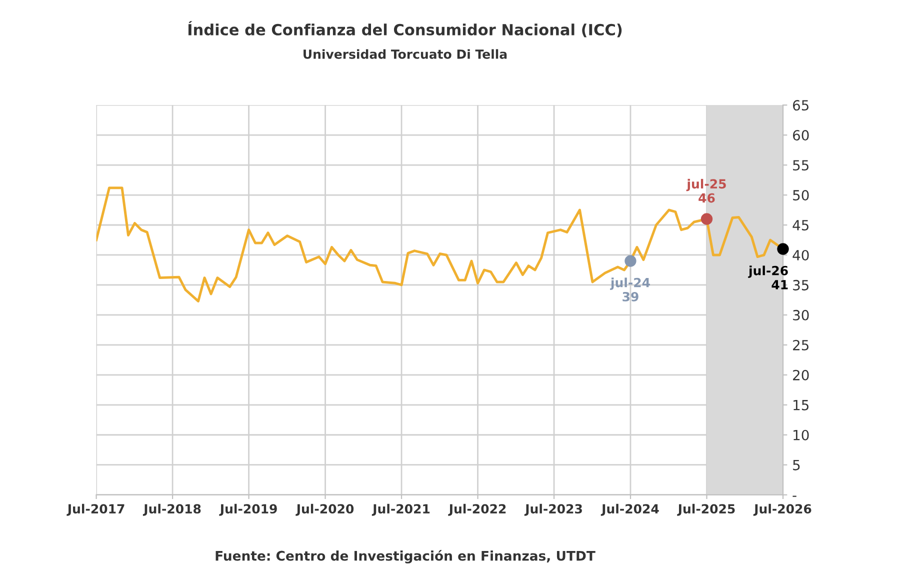  What do you see at coordinates (801, 375) in the screenshot?
I see `y-tick-label: 20` at bounding box center [801, 375].